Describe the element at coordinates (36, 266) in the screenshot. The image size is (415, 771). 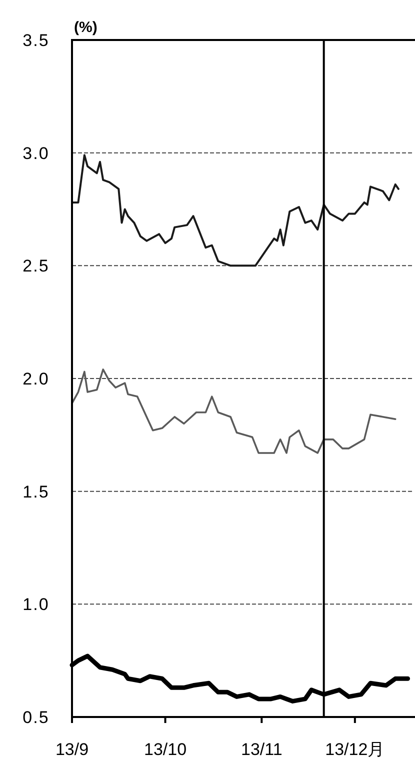
I see `y-tick-label: 2.5` at that location.